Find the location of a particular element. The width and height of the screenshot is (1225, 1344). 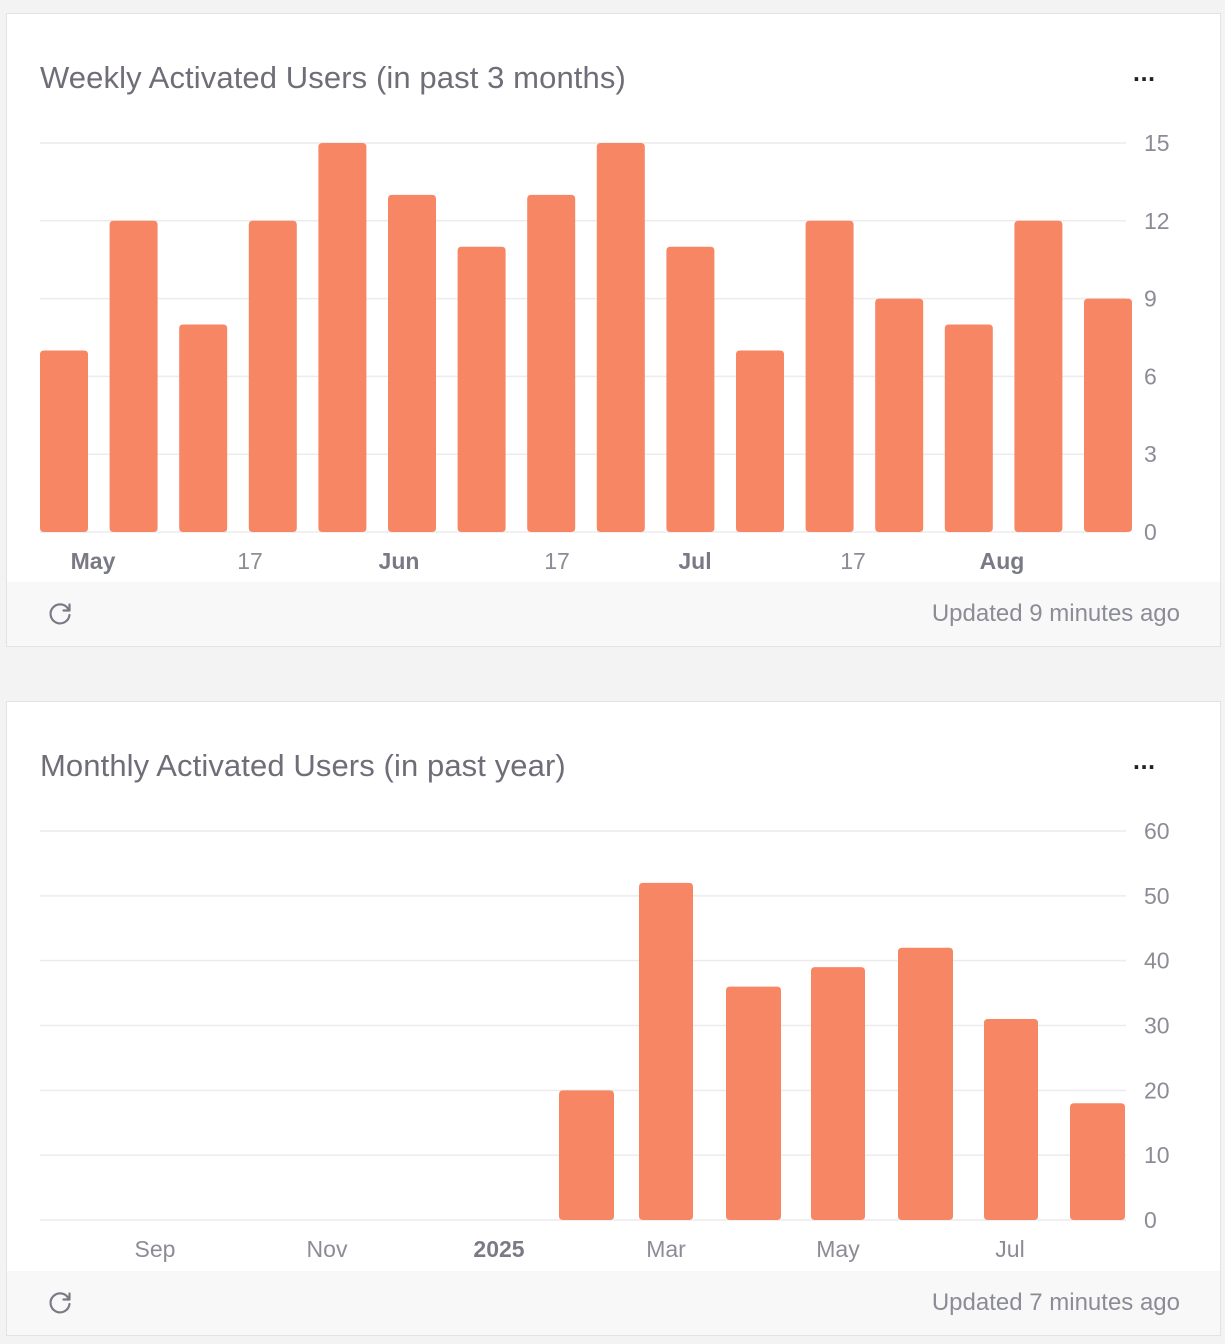

y-tick-label: 50 is located at coordinates (1157, 896).